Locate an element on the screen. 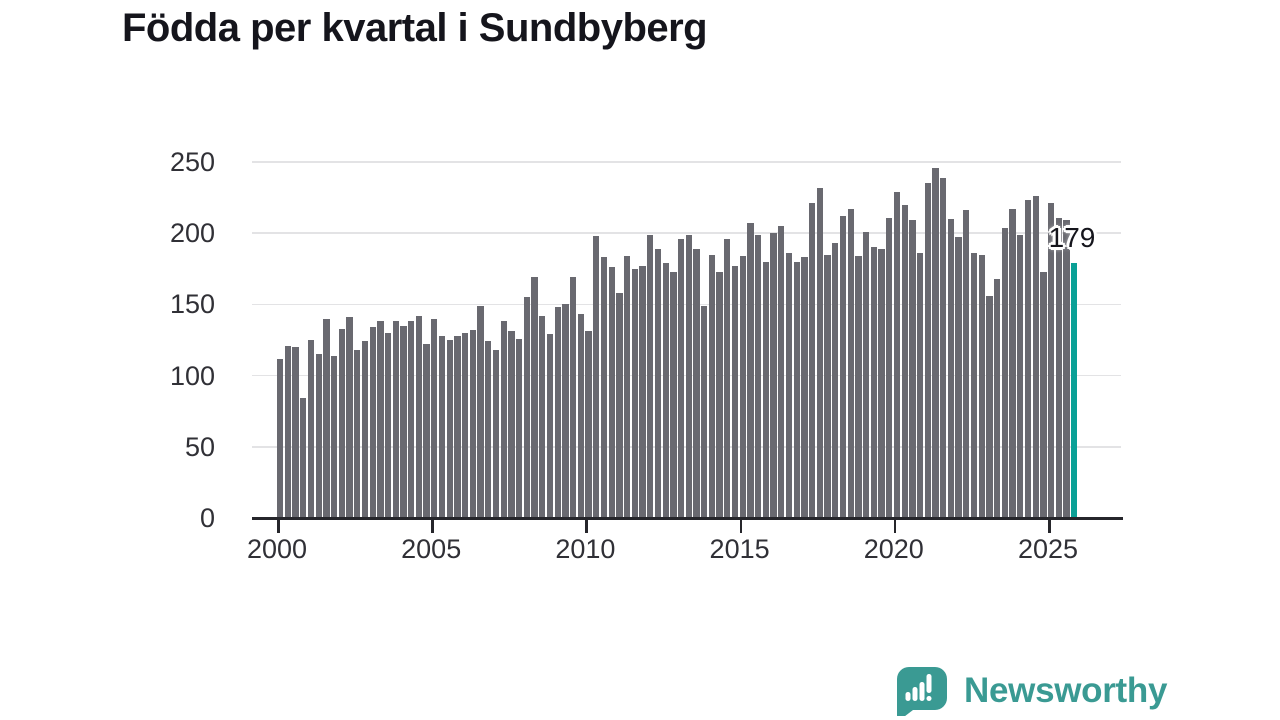  bar-2020-Q2 is located at coordinates (904, 361).